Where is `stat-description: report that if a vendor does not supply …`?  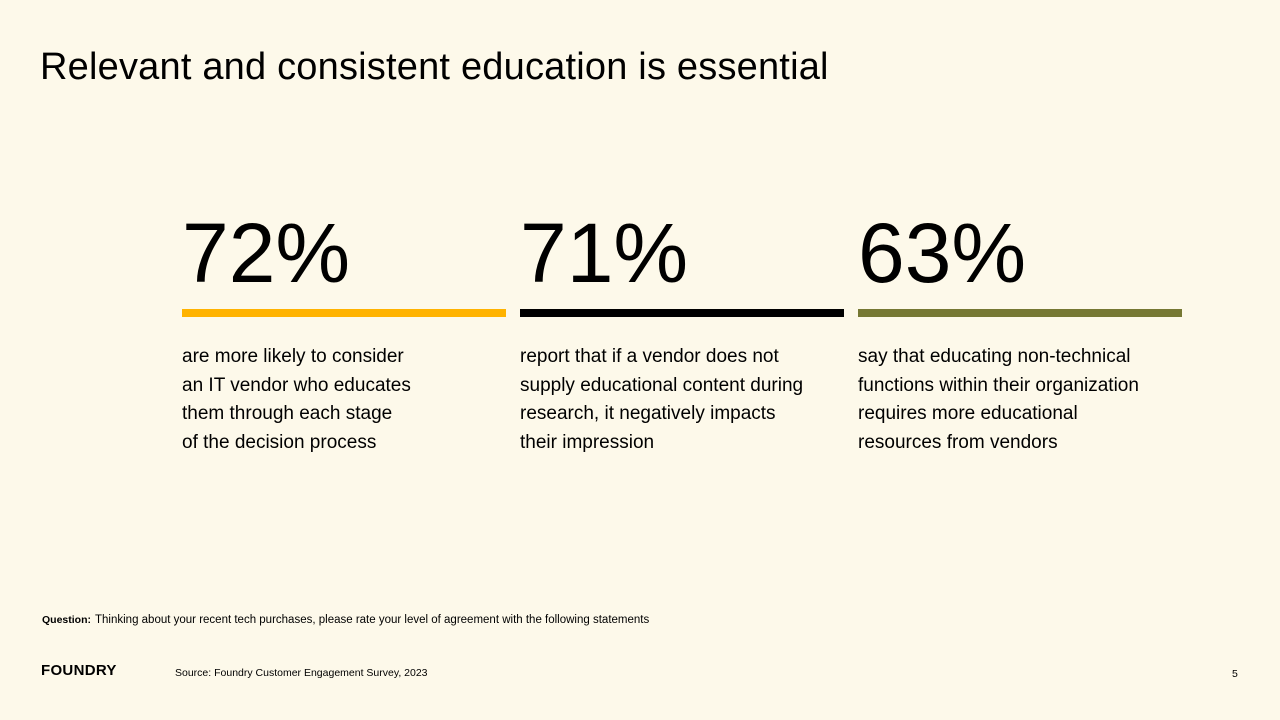 stat-description: report that if a vendor does not supply … is located at coordinates (662, 399).